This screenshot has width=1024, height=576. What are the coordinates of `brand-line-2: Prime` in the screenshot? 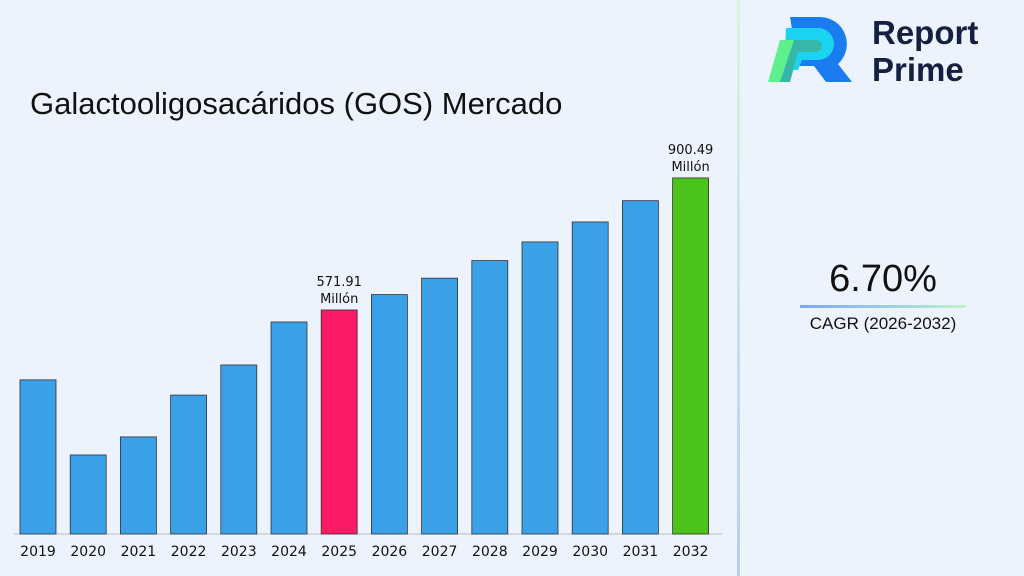 It's located at (918, 69).